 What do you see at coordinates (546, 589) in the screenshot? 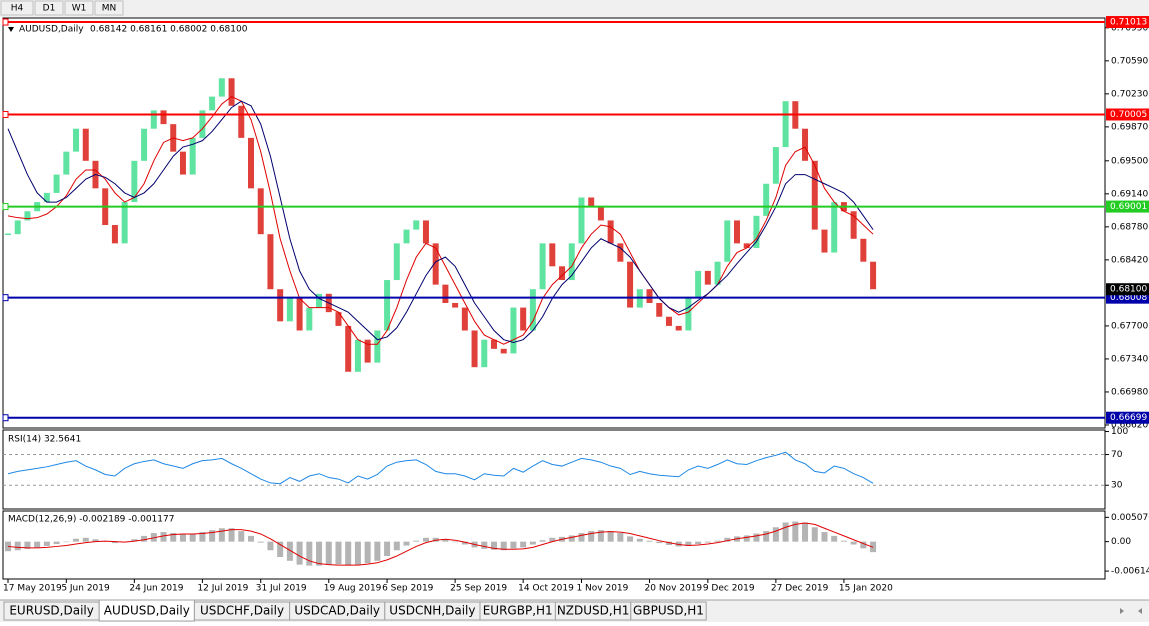
I see `x-tick-label: 14 Oct 2019` at bounding box center [546, 589].